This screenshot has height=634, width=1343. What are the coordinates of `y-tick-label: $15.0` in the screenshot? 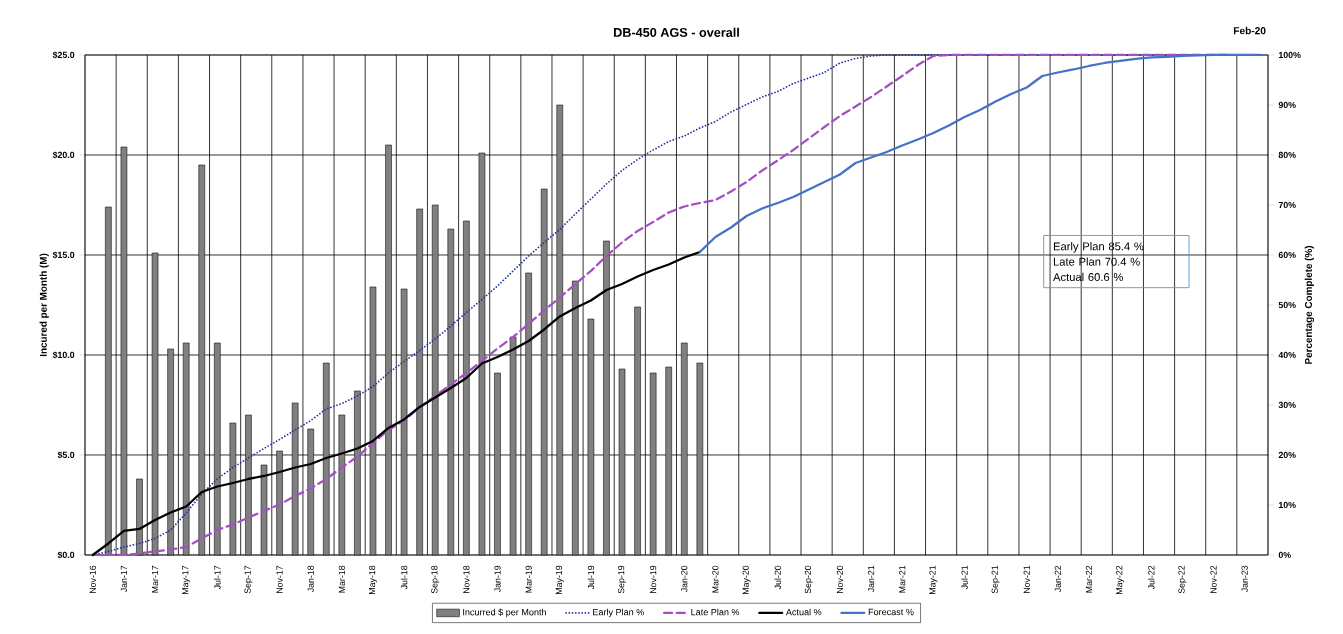 It's located at (63, 255).